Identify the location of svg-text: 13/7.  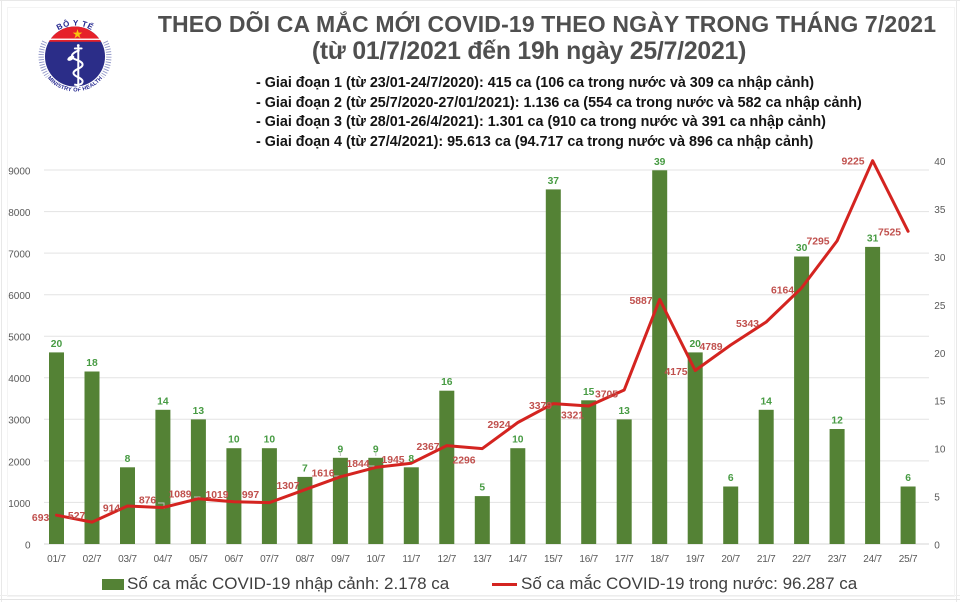
(482, 559).